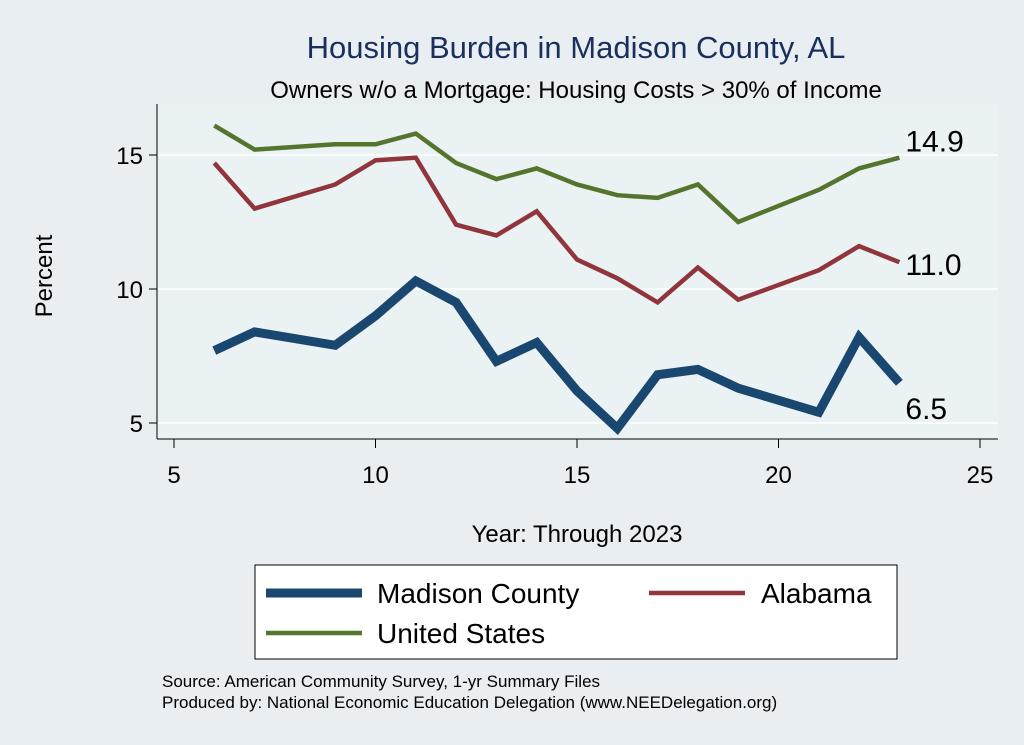 This screenshot has width=1024, height=745. I want to click on y-tick-label: 15, so click(129, 156).